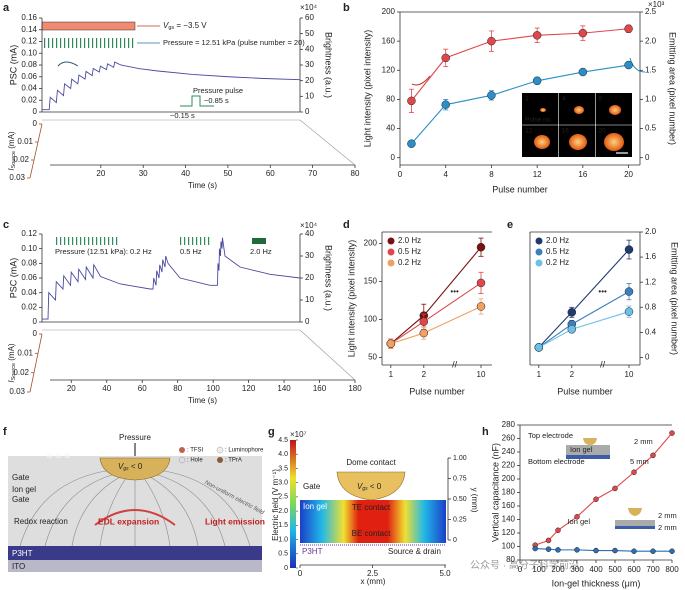 This screenshot has width=685, height=590. I want to click on isource-tick-label: 0.03, so click(17, 391).